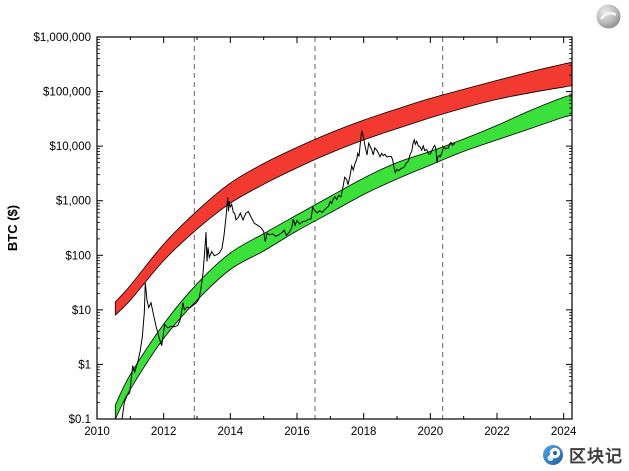  I want to click on watermark-text: 区块记, so click(596, 456).